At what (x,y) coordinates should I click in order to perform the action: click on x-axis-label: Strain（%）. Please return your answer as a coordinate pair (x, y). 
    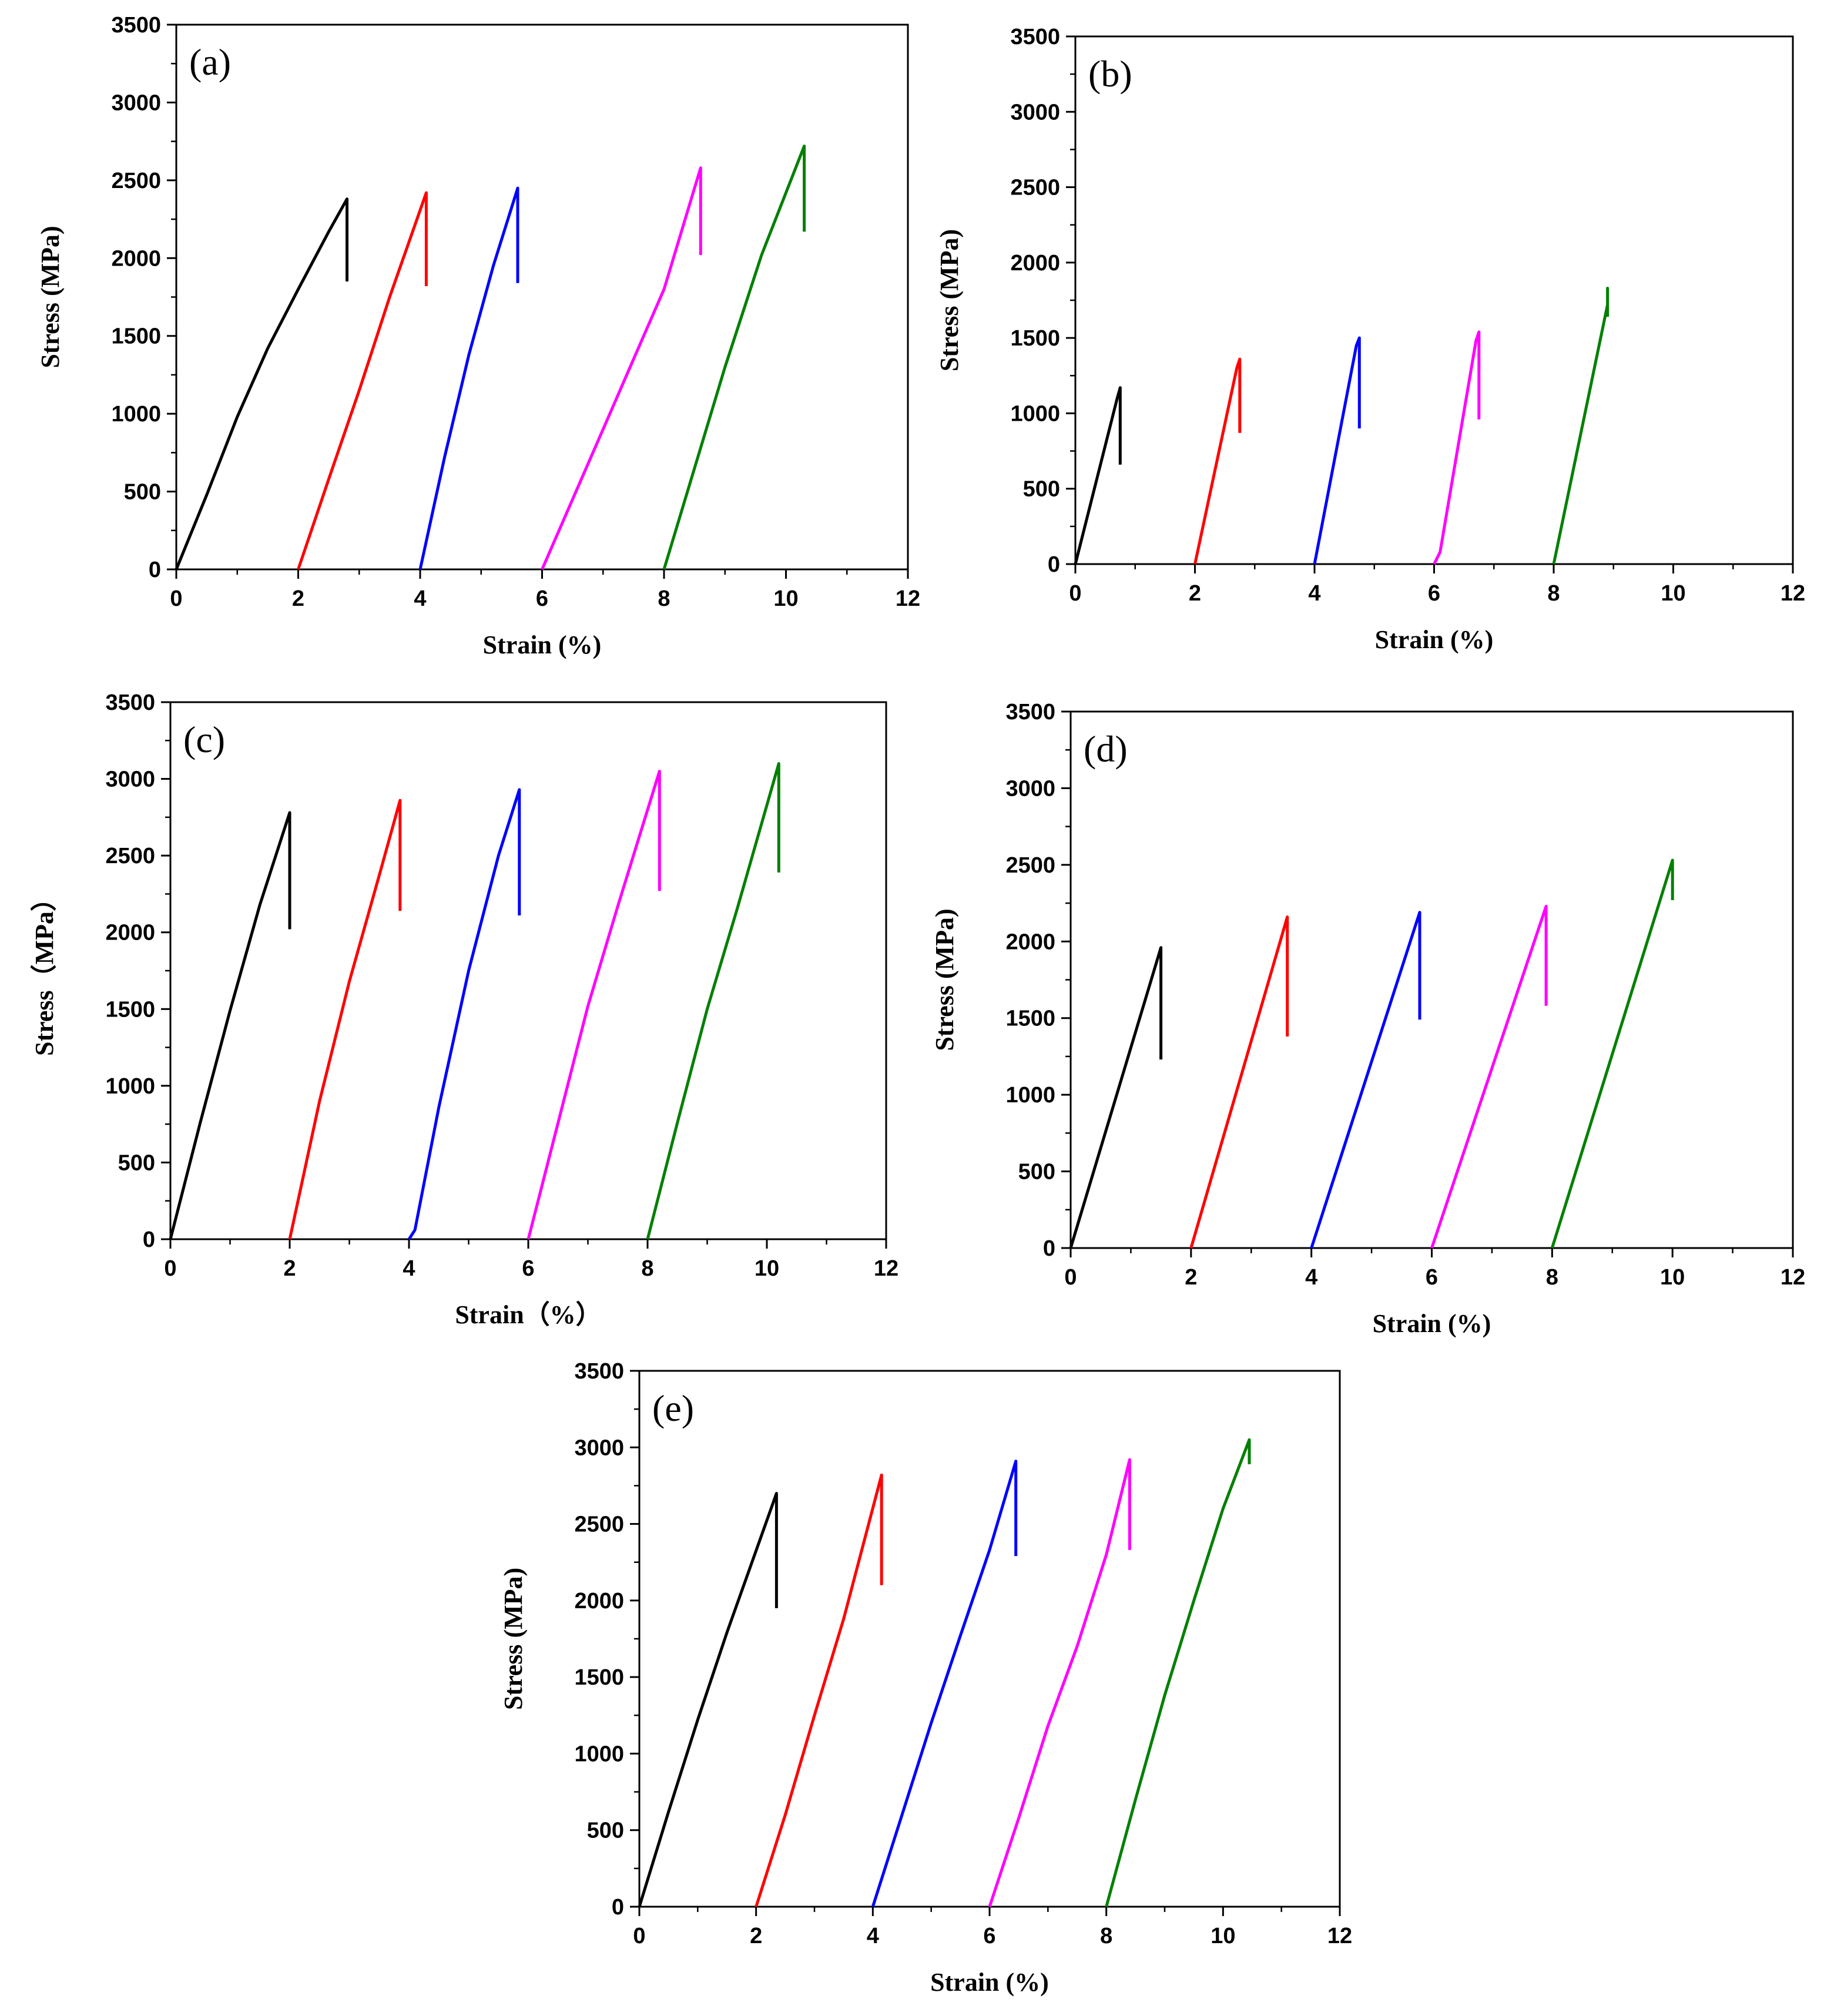
    Looking at the image, I should click on (528, 1315).